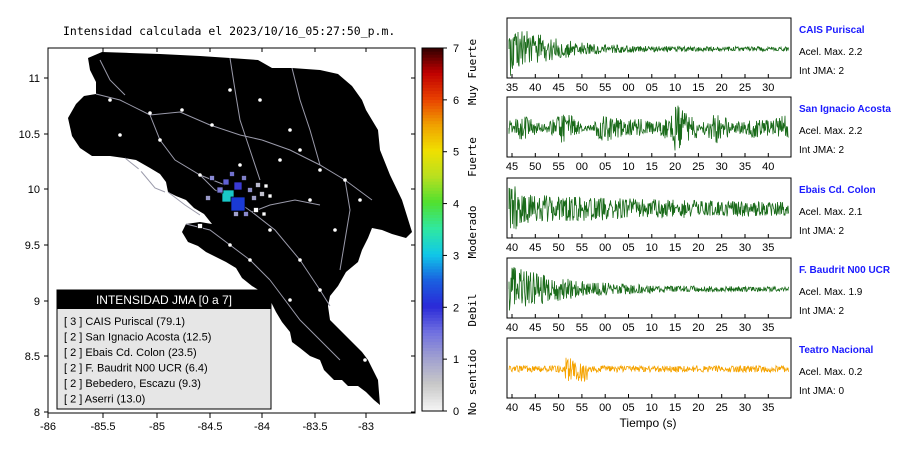  I want to click on map-ytick-label: 9, so click(37, 302).